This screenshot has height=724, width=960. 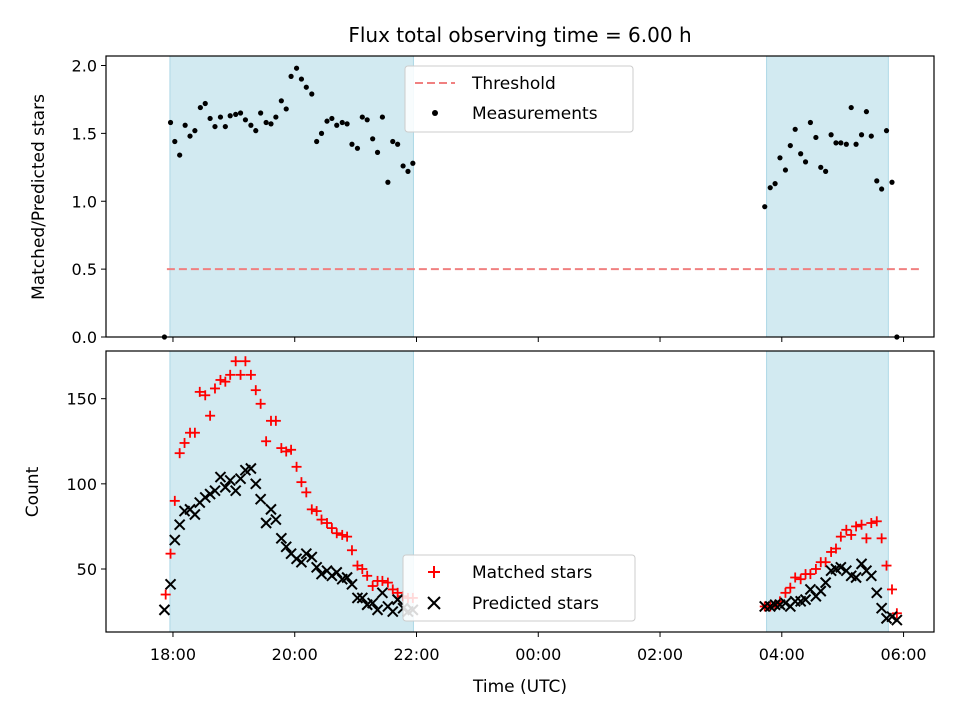 What do you see at coordinates (519, 99) in the screenshot?
I see `ratio-panel-legend: Threshold Measurements` at bounding box center [519, 99].